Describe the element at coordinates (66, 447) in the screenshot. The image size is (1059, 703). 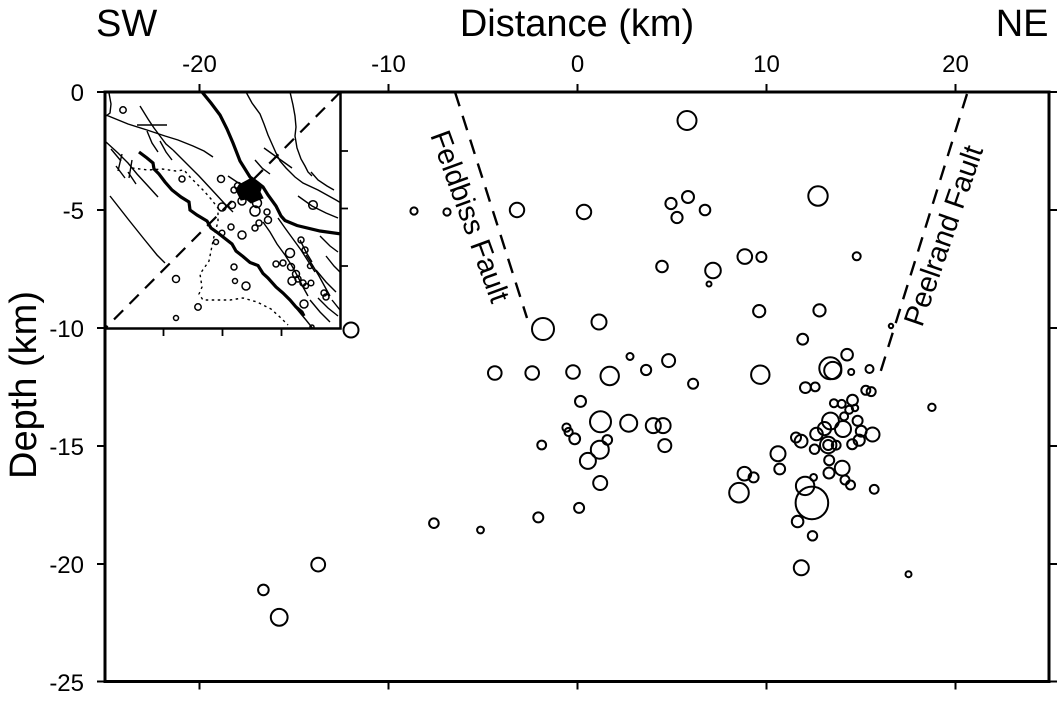
I see `svg-text: -15` at that location.